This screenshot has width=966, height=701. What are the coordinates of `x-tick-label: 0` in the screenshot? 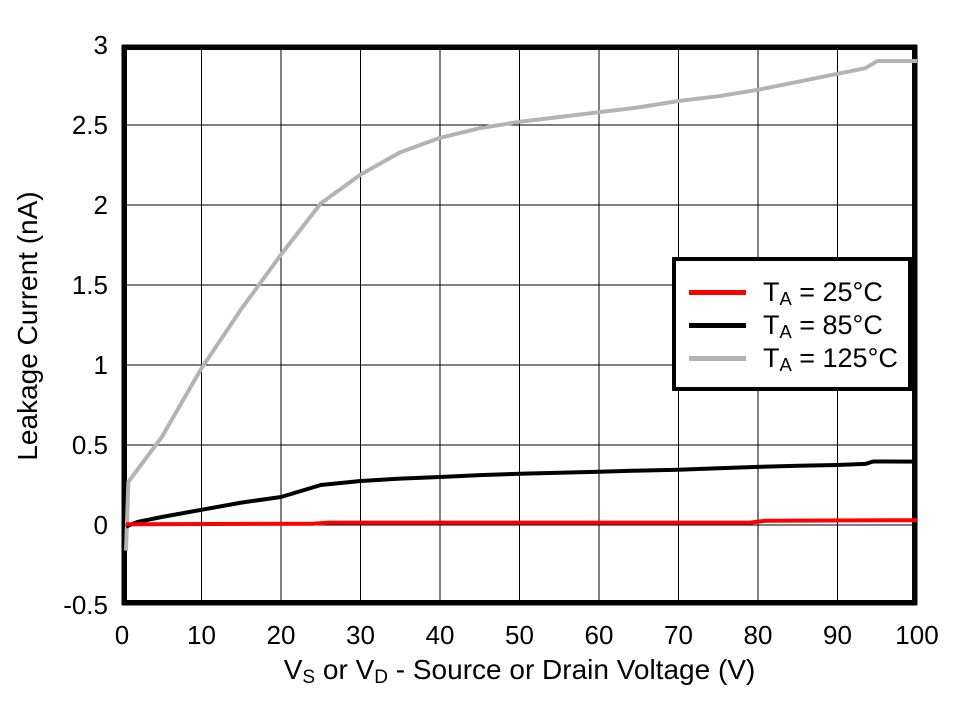 It's located at (122, 635).